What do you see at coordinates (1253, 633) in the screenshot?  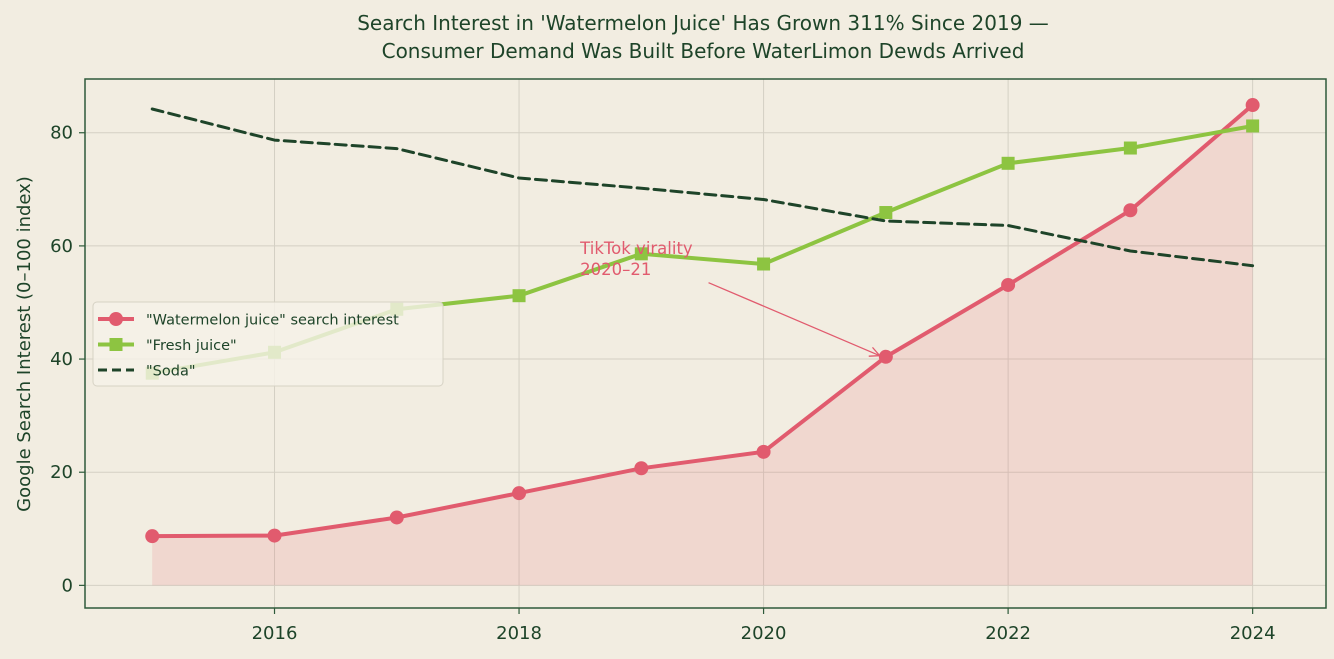 I see `x-tick-label: 2024` at bounding box center [1253, 633].